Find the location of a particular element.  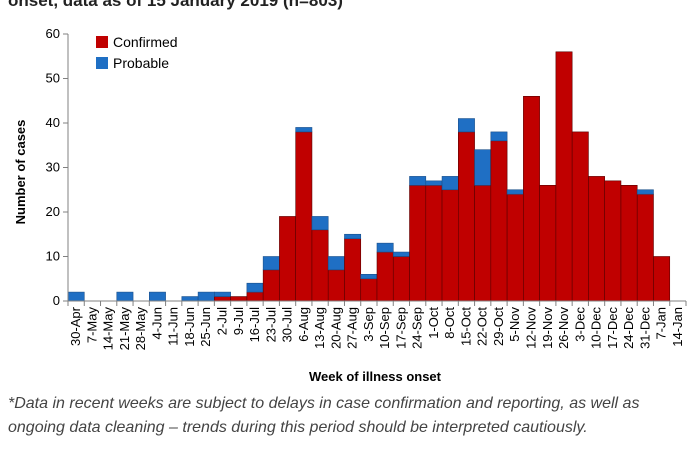

bar-confirmed-30-Jul is located at coordinates (287, 259).